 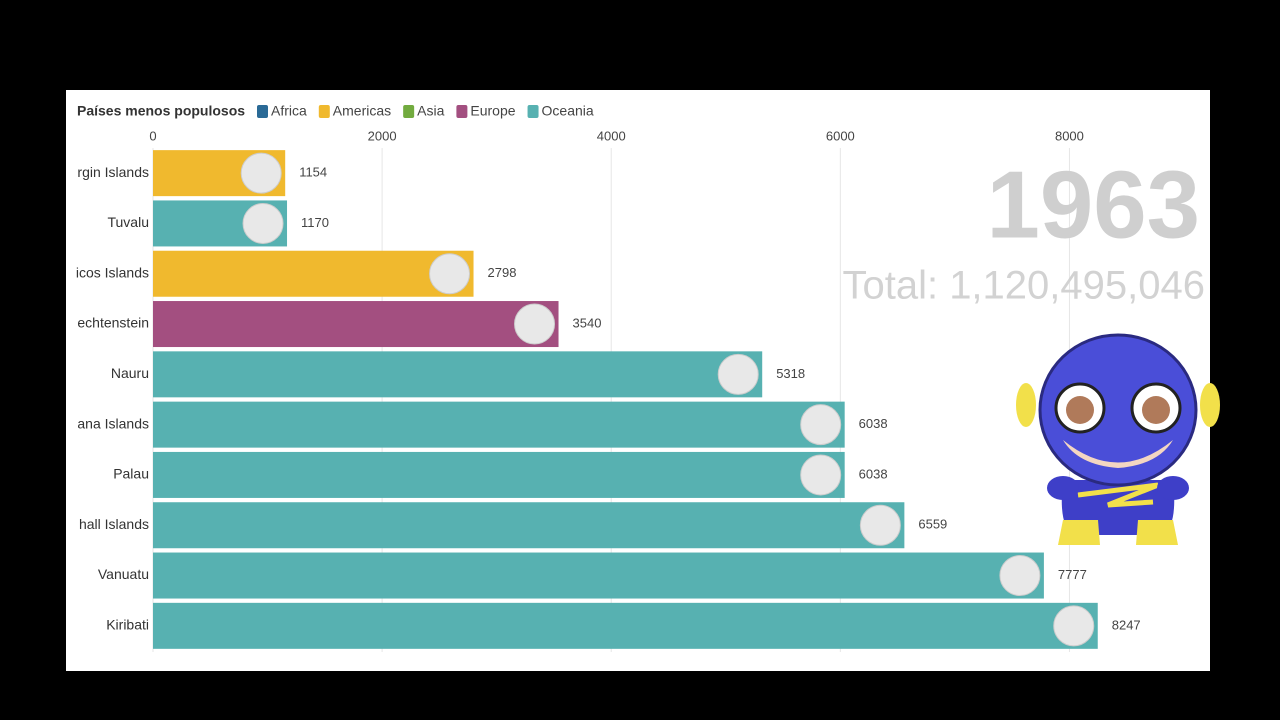 I want to click on category-label: hall Islands, so click(x=114, y=524).